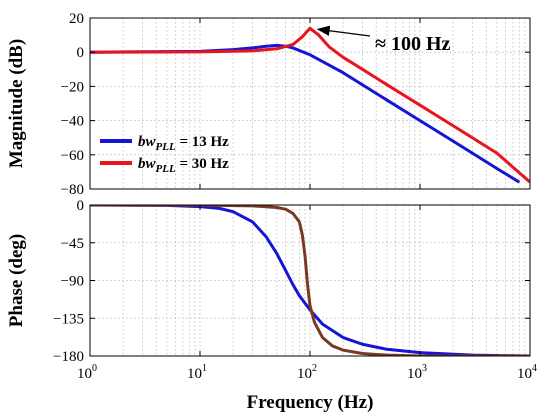 This screenshot has width=550, height=419. I want to click on xtick-label-4: 10⁴, so click(527, 372).